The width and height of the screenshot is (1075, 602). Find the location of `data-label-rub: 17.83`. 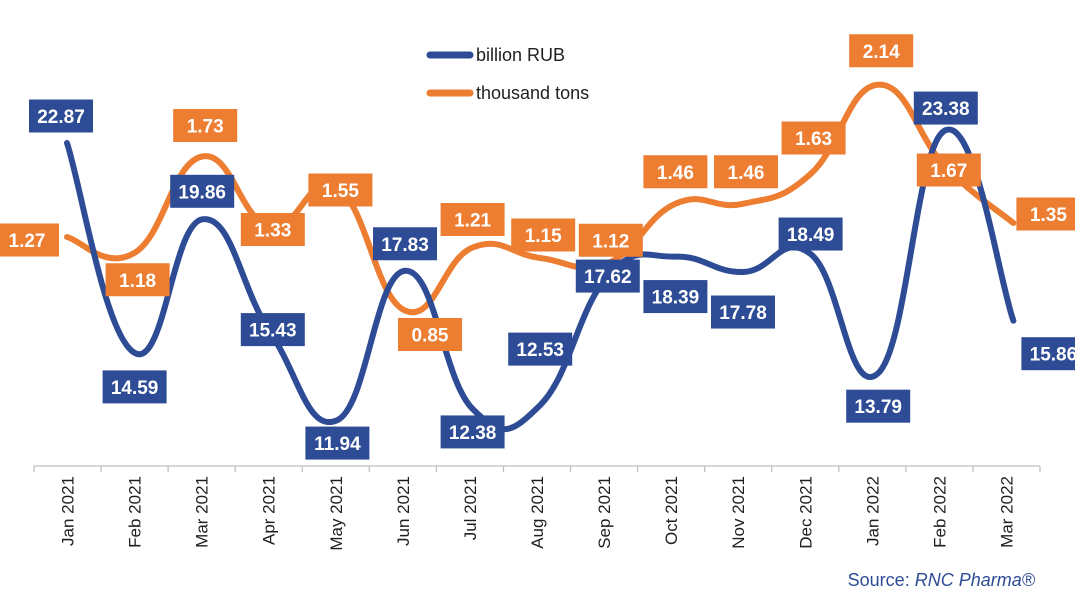

data-label-rub: 17.83 is located at coordinates (405, 244).